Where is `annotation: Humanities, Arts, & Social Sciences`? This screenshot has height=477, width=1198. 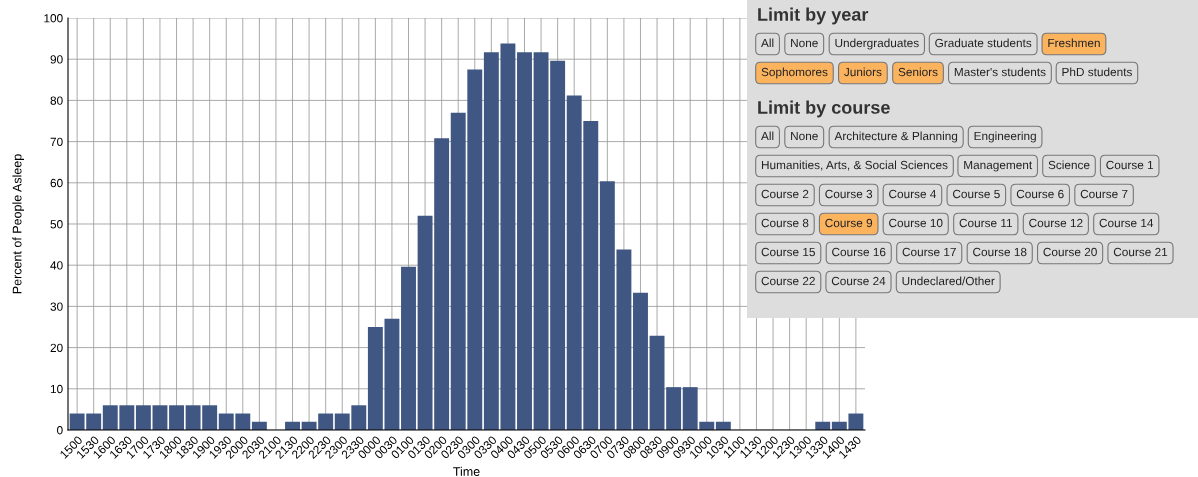
annotation: Humanities, Arts, & Social Sciences is located at coordinates (854, 165).